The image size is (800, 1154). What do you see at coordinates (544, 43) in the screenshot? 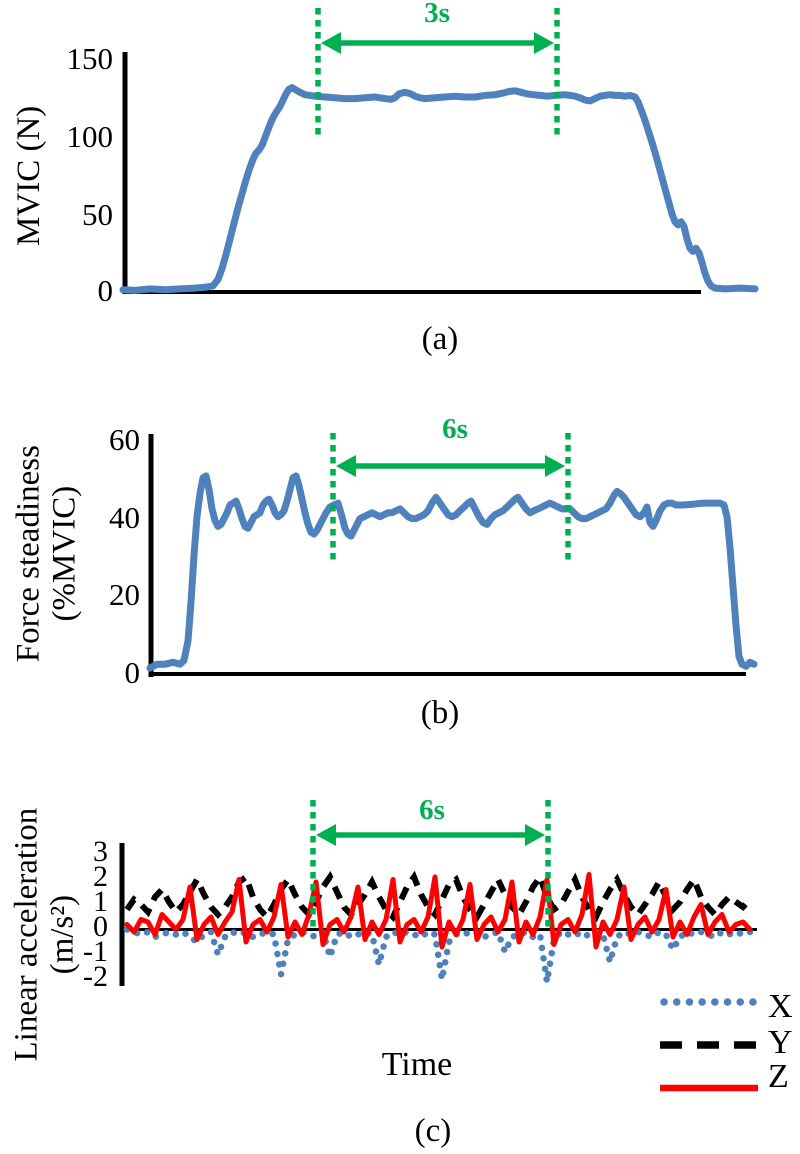
I see `a-arrowhead-right` at bounding box center [544, 43].